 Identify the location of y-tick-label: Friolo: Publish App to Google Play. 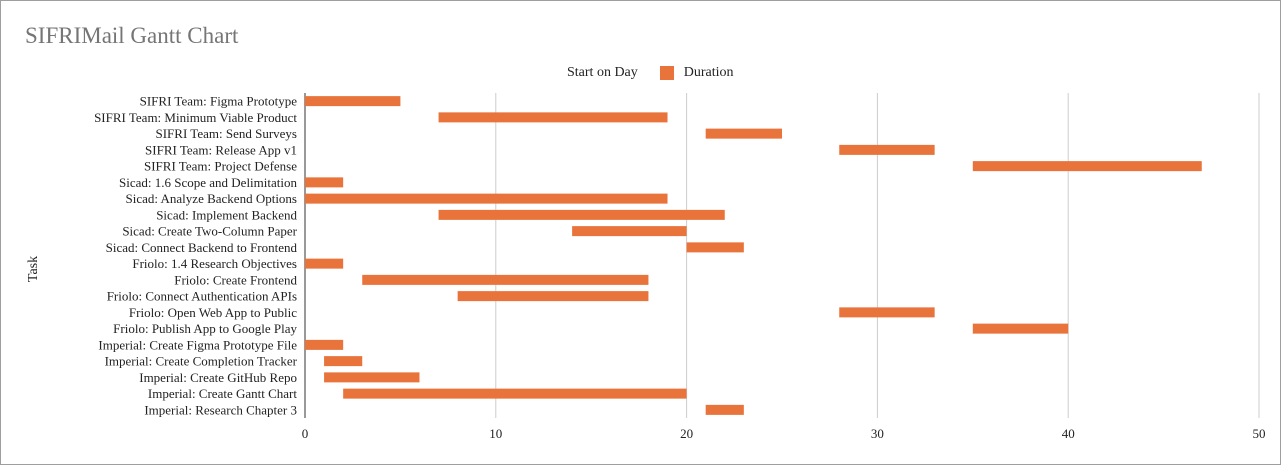
(205, 328).